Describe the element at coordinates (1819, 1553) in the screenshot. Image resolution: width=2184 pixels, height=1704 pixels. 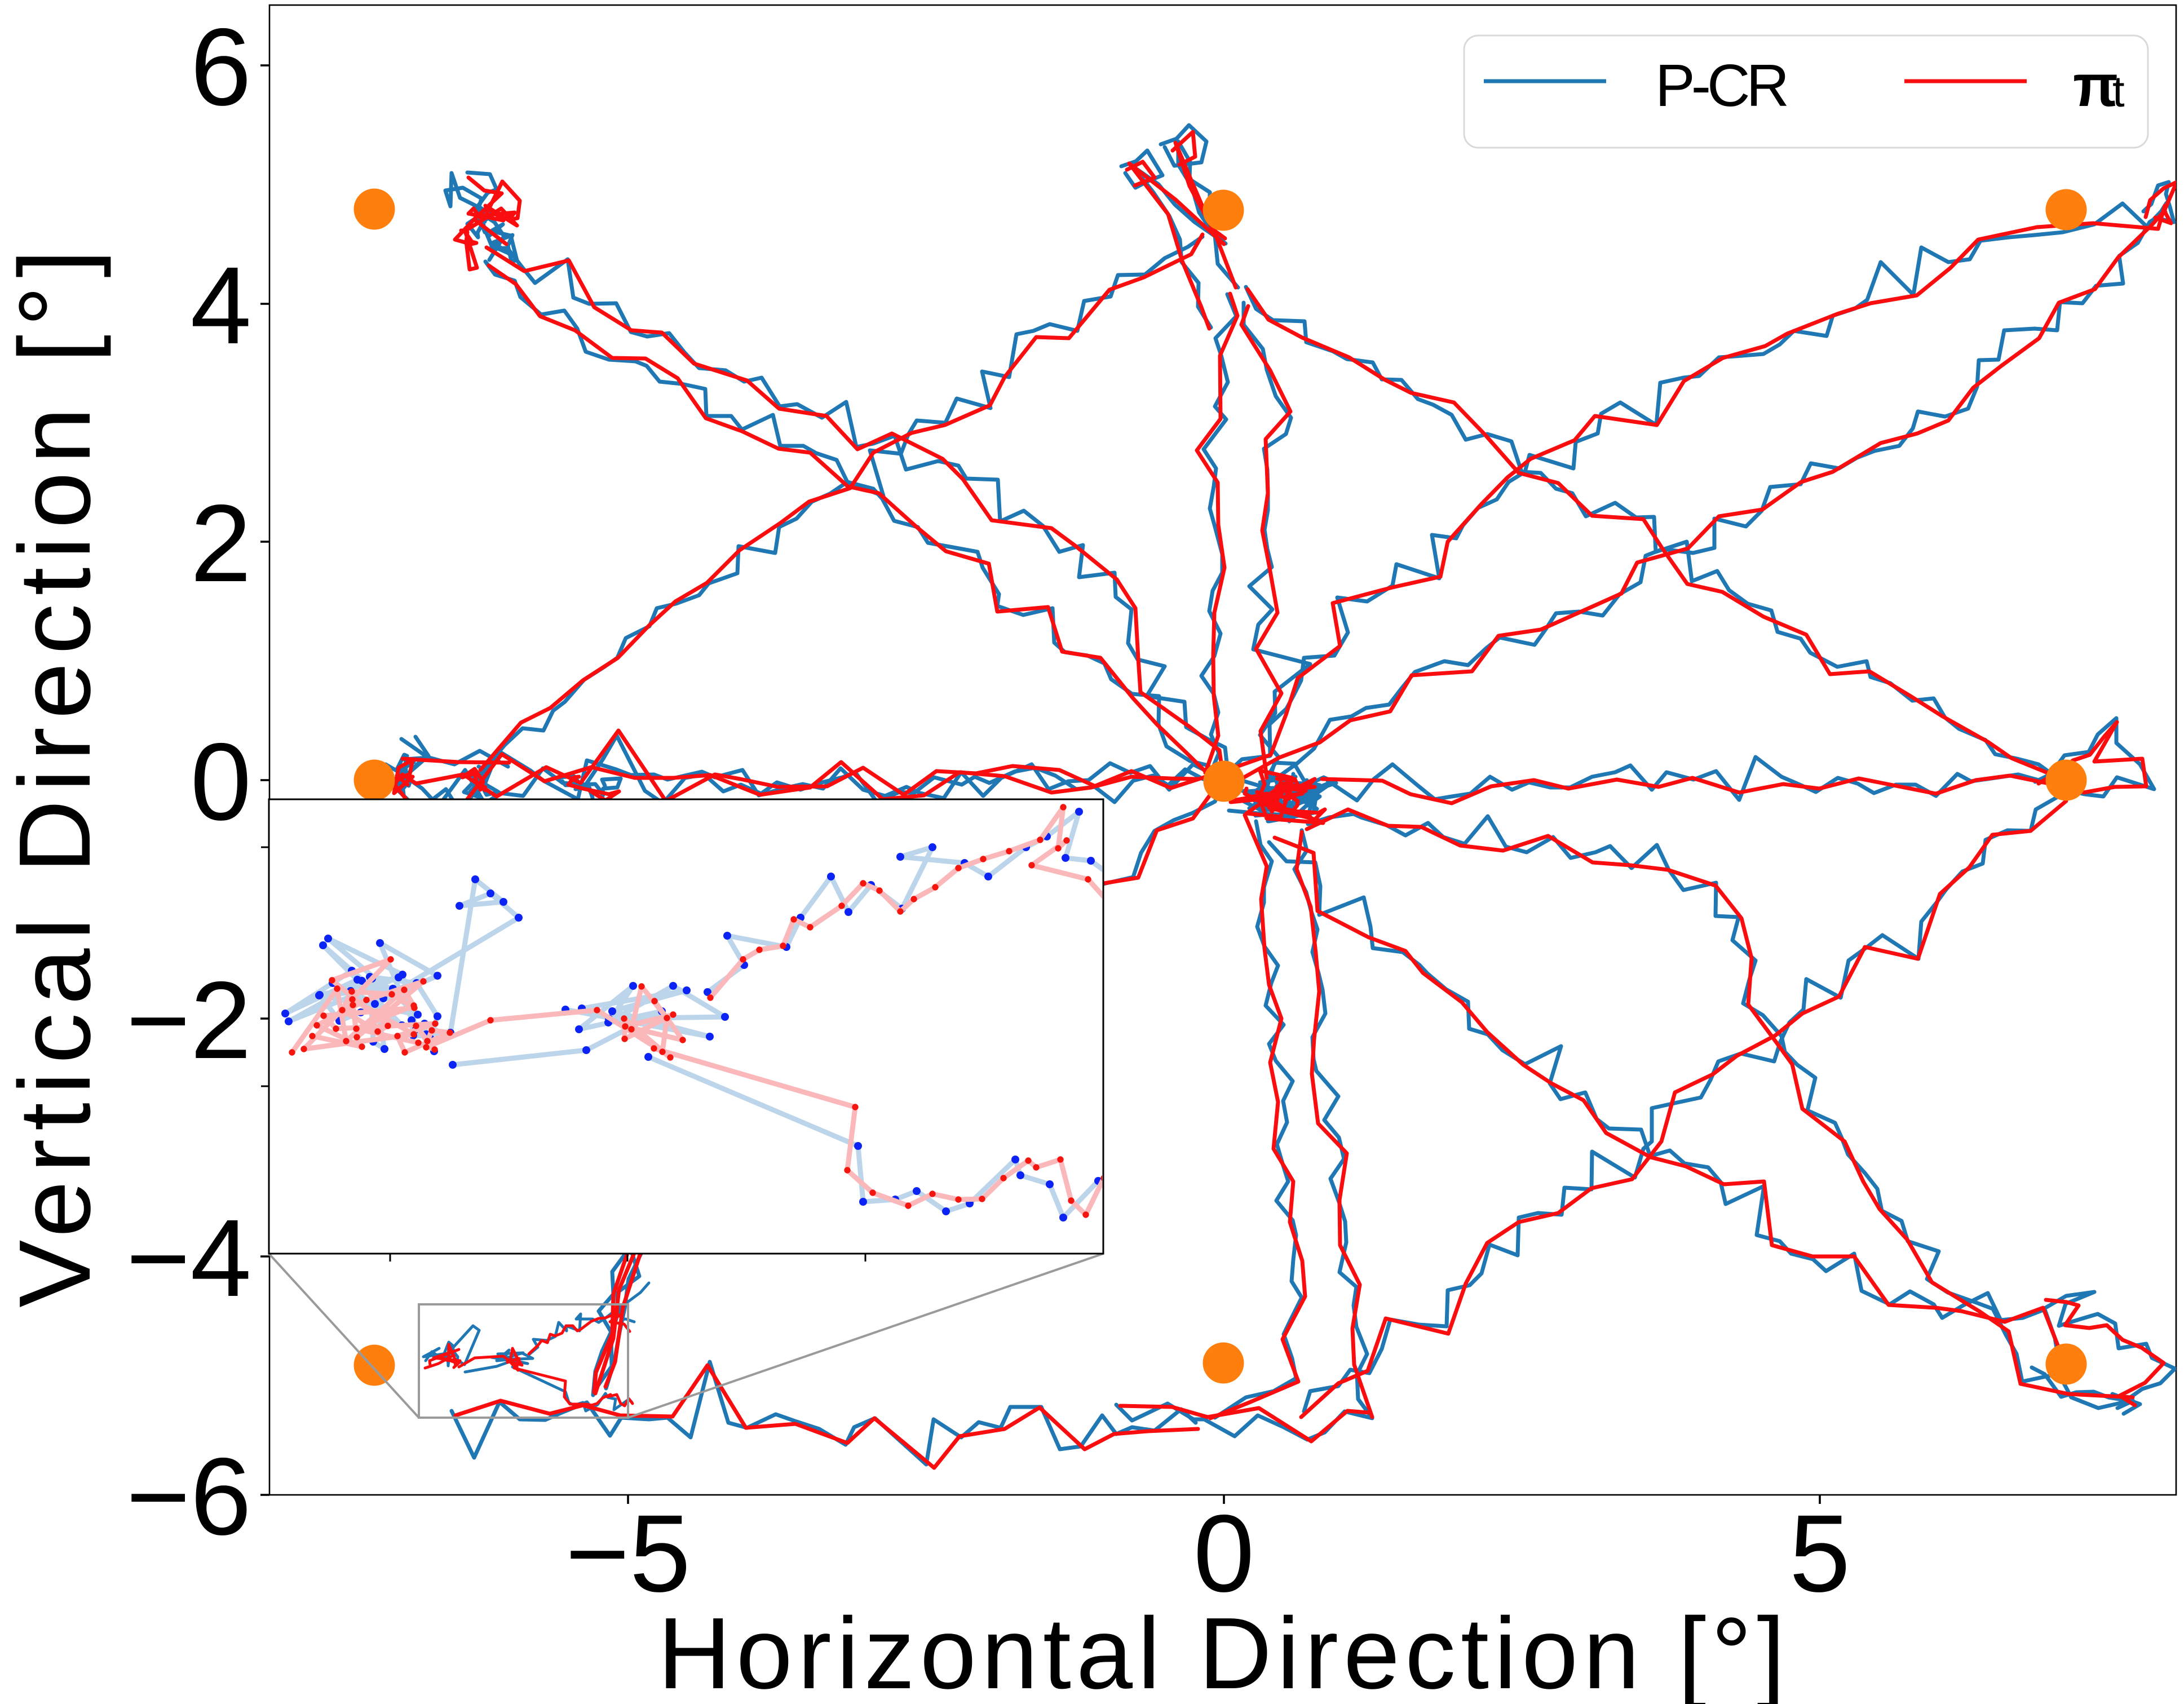
I see `svg-text: 5` at that location.